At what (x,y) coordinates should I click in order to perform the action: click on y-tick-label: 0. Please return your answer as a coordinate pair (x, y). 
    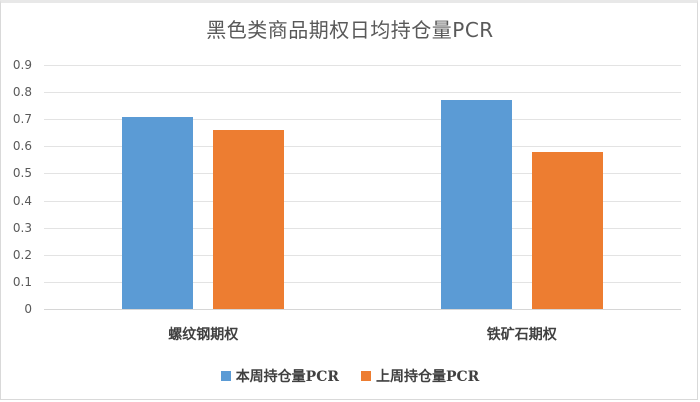
    Looking at the image, I should click on (28, 309).